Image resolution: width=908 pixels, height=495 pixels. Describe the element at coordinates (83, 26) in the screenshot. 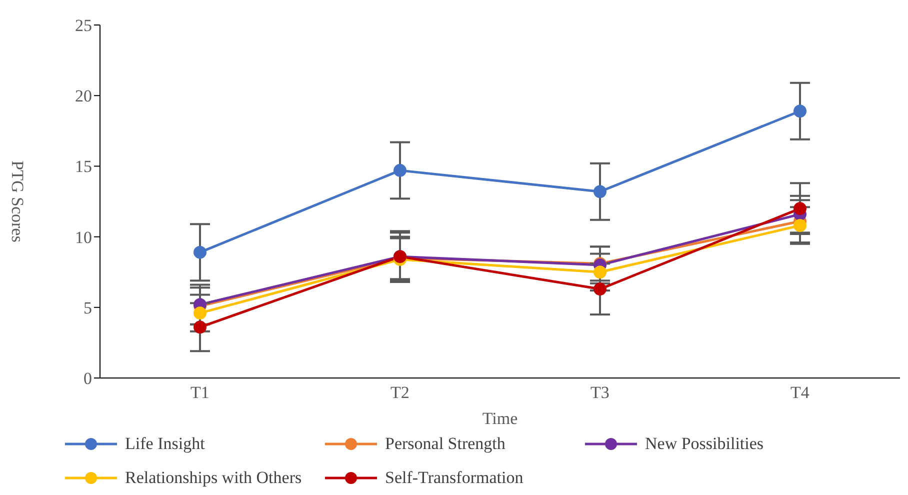

I see `y-tick-label: 25` at that location.